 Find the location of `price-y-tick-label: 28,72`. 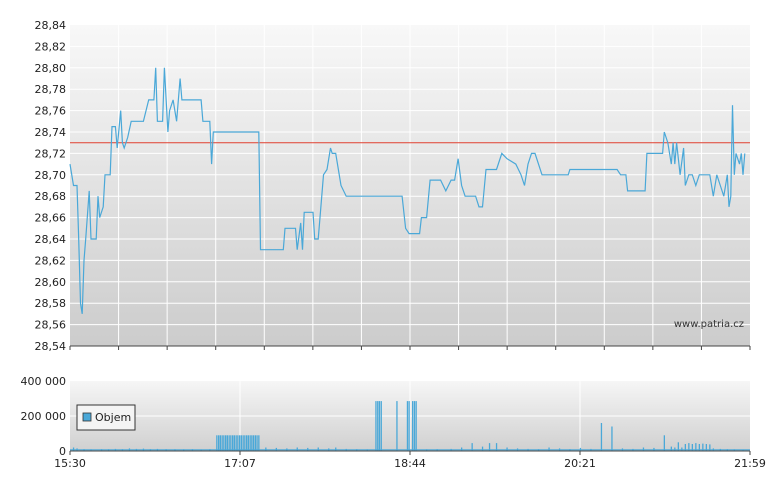

price-y-tick-label: 28,72 is located at coordinates (51, 153).